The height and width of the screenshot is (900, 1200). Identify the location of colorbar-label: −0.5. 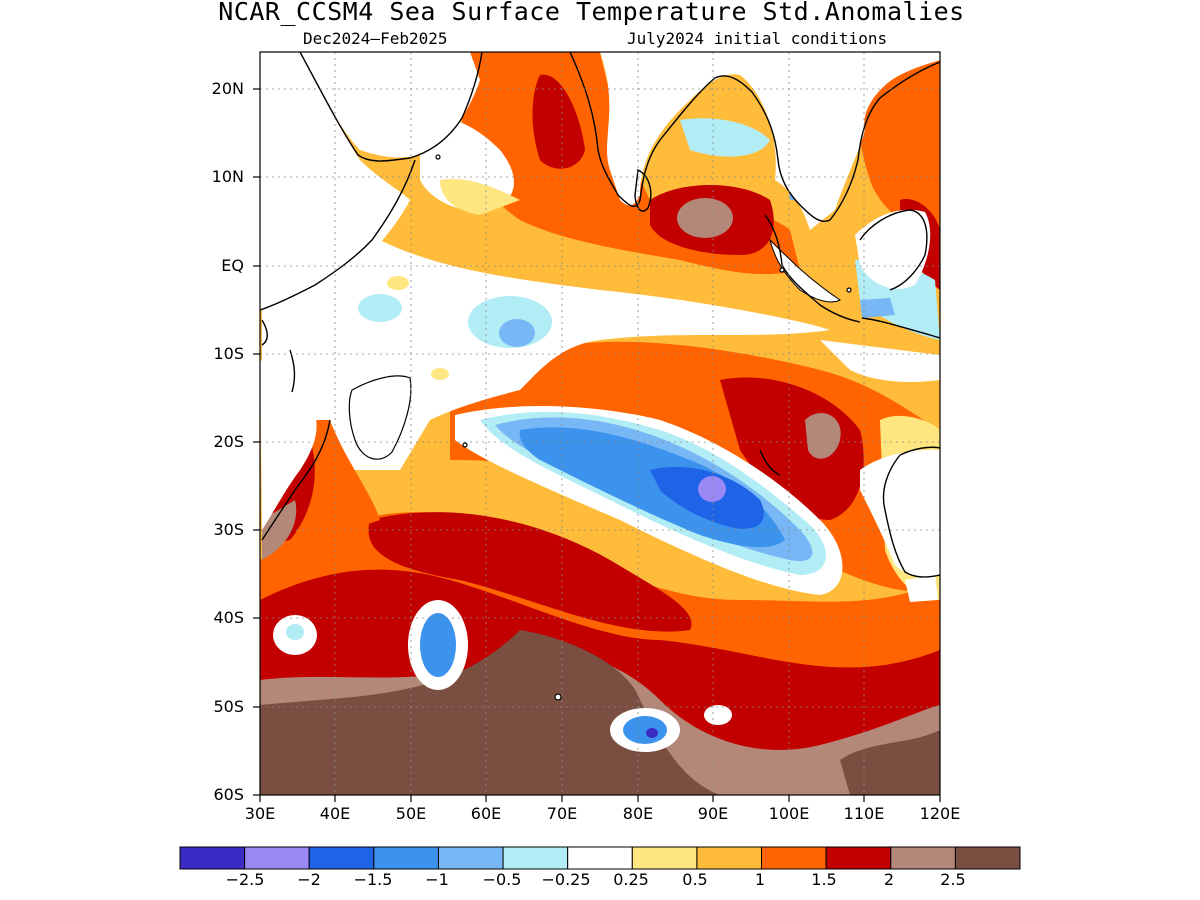
(502, 879).